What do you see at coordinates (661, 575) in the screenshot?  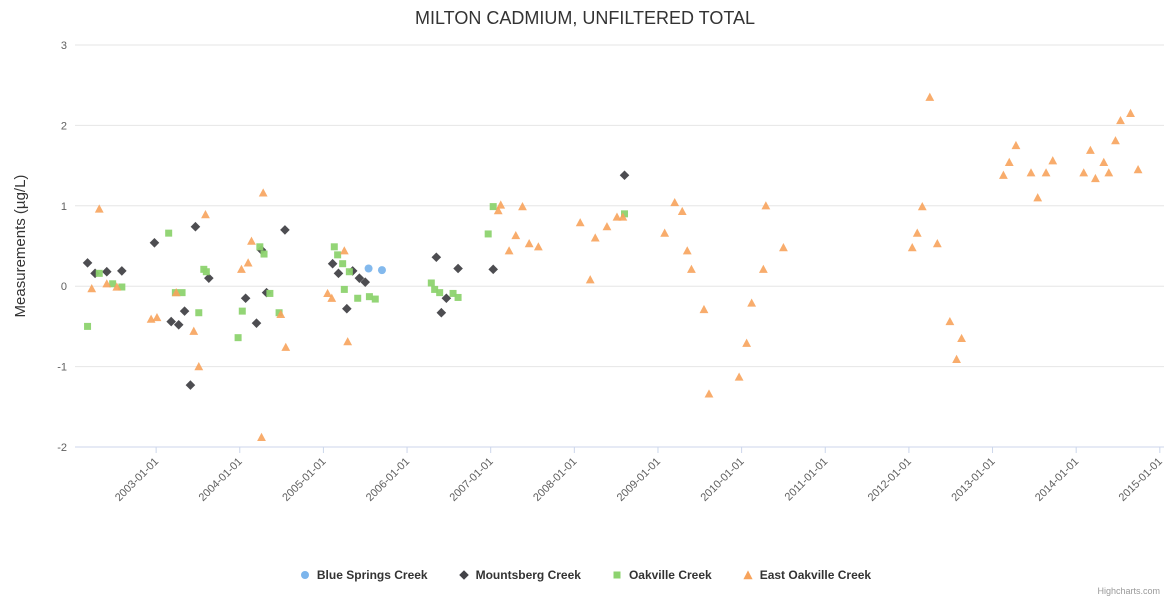 I see `legend-item-oakville-creek: Oakville Creek` at bounding box center [661, 575].